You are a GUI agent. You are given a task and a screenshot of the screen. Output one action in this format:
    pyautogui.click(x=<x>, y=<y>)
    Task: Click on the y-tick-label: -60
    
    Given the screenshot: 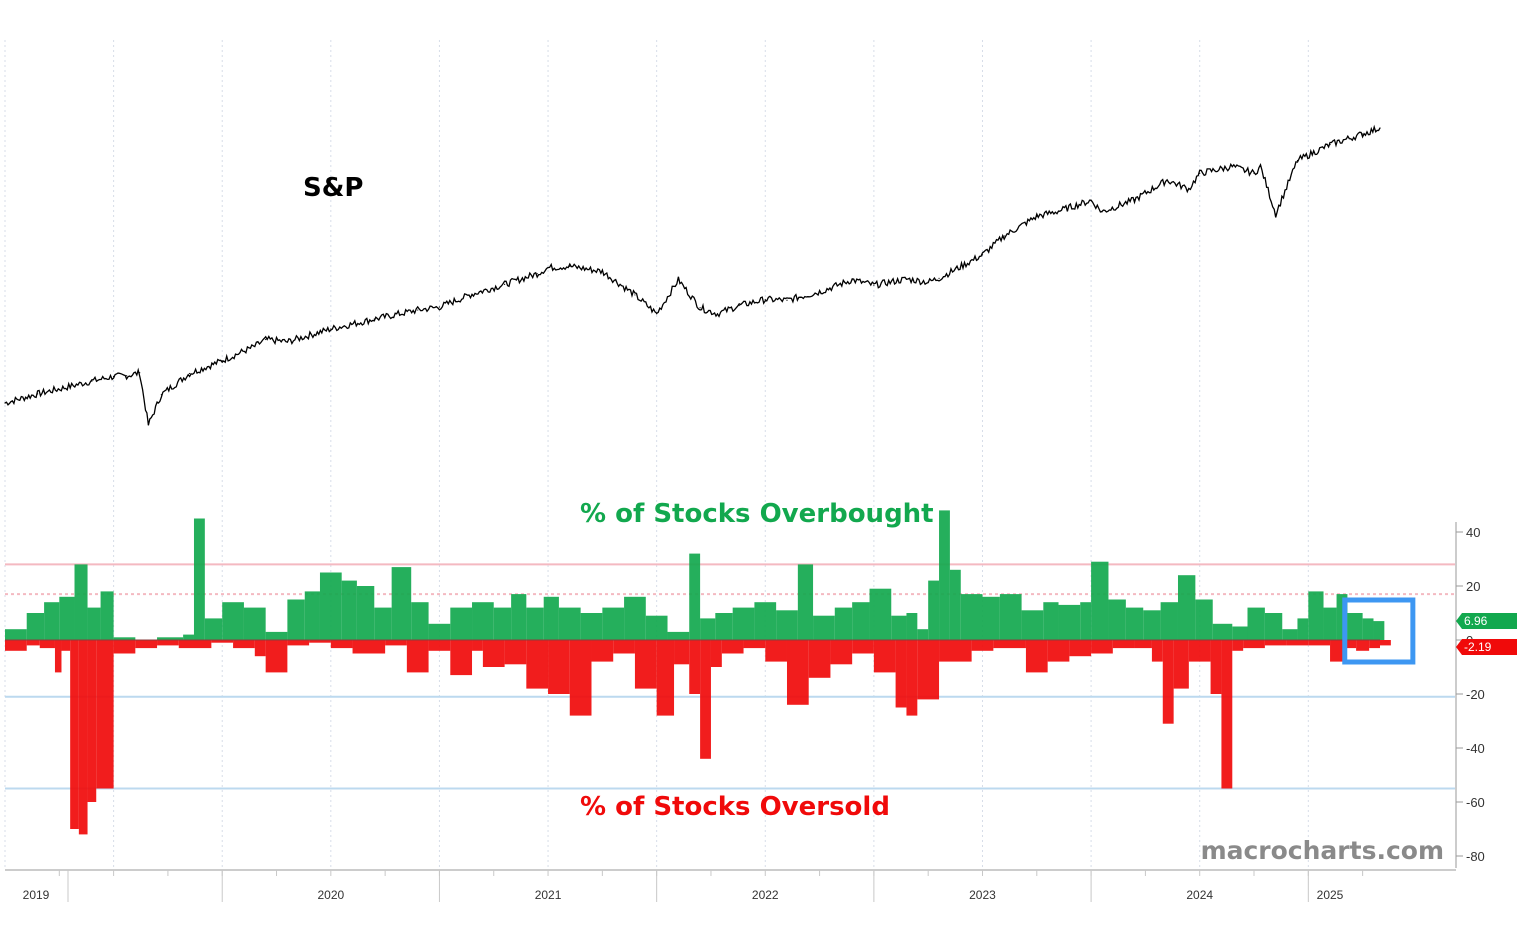 What is the action you would take?
    pyautogui.click(x=1475, y=802)
    